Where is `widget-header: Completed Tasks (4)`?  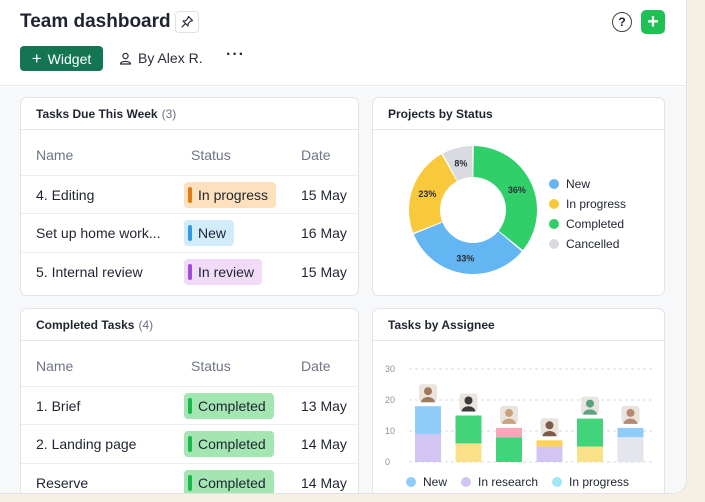 widget-header: Completed Tasks (4) is located at coordinates (189, 325).